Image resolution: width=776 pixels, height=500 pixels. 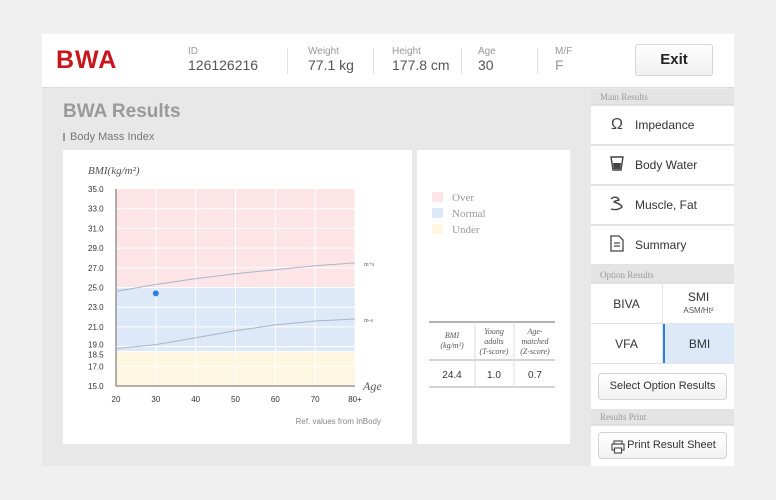 What do you see at coordinates (617, 205) in the screenshot?
I see `muscle-arm-icon` at bounding box center [617, 205].